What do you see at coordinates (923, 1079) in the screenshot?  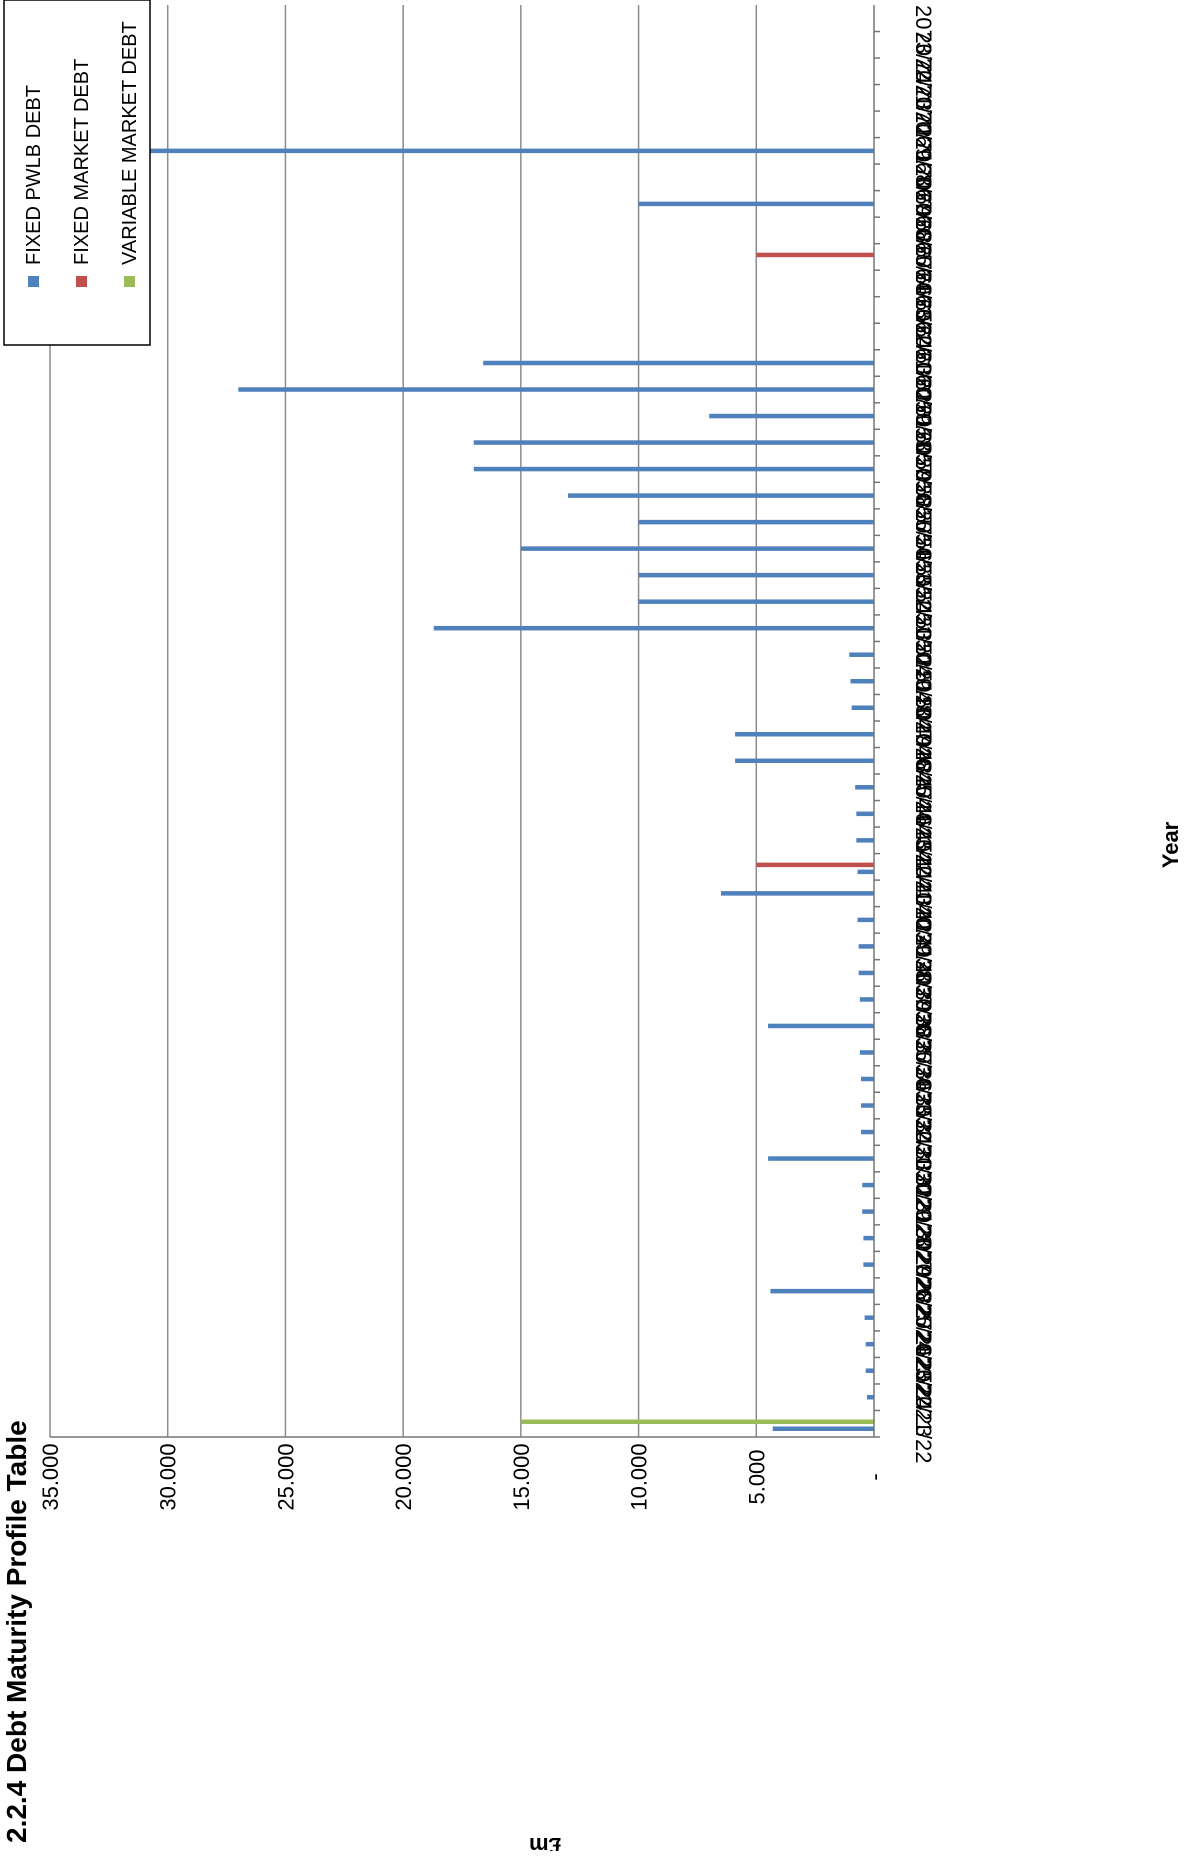 I see `x-tick-label: 2034/35` at bounding box center [923, 1079].